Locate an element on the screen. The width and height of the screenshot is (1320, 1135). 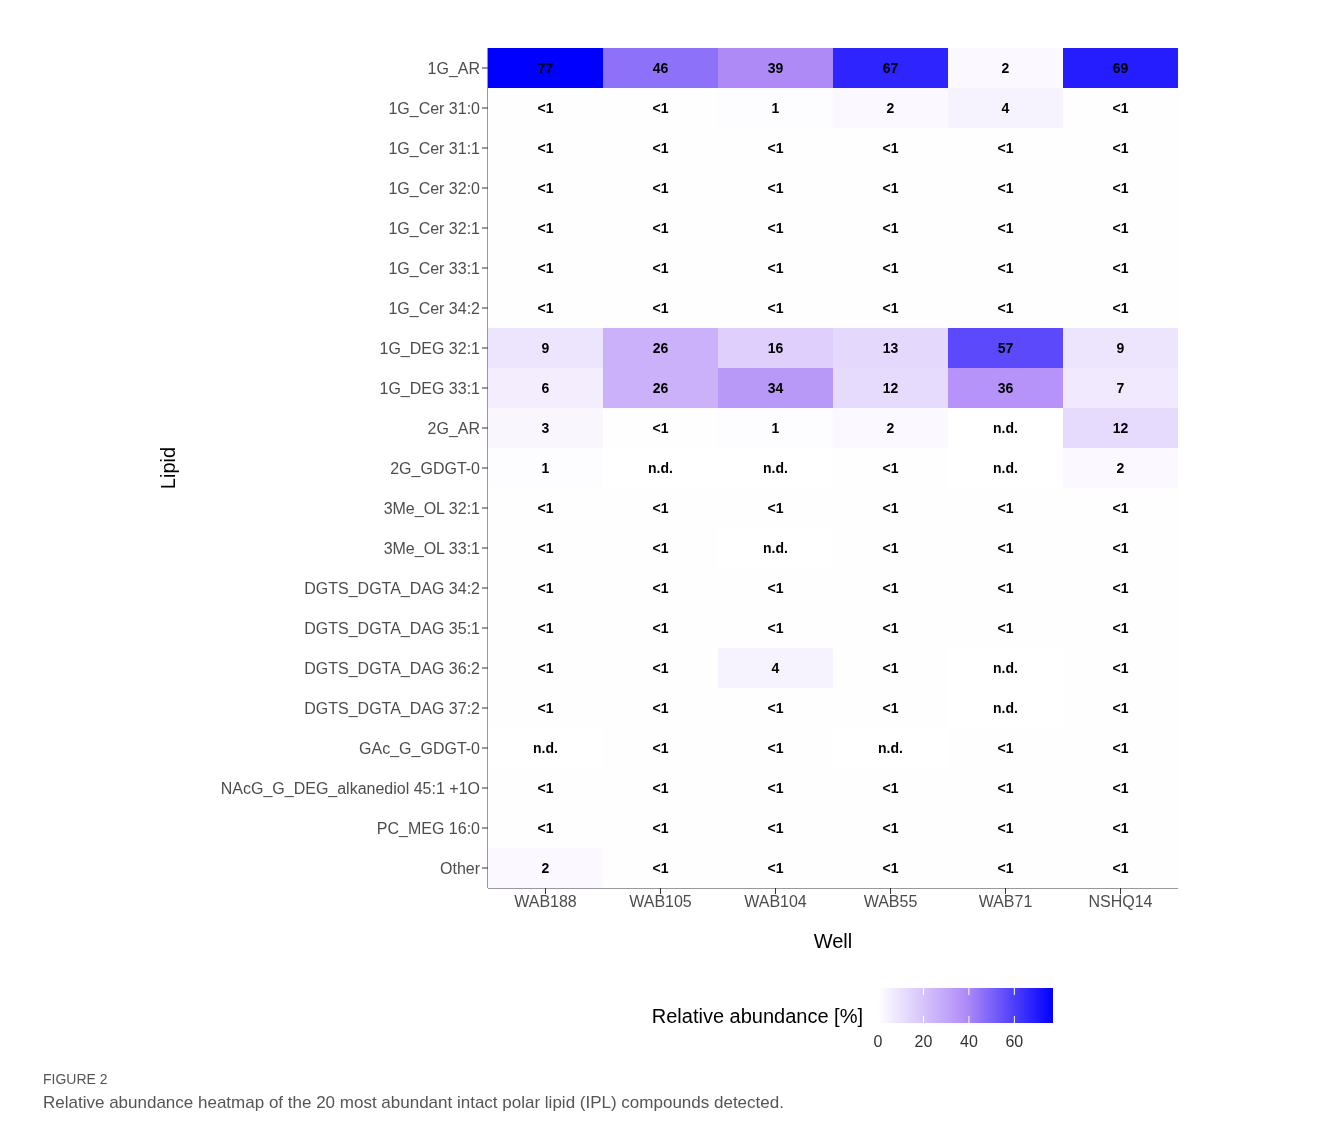
x-tick-label: WAB71 is located at coordinates (1005, 902).